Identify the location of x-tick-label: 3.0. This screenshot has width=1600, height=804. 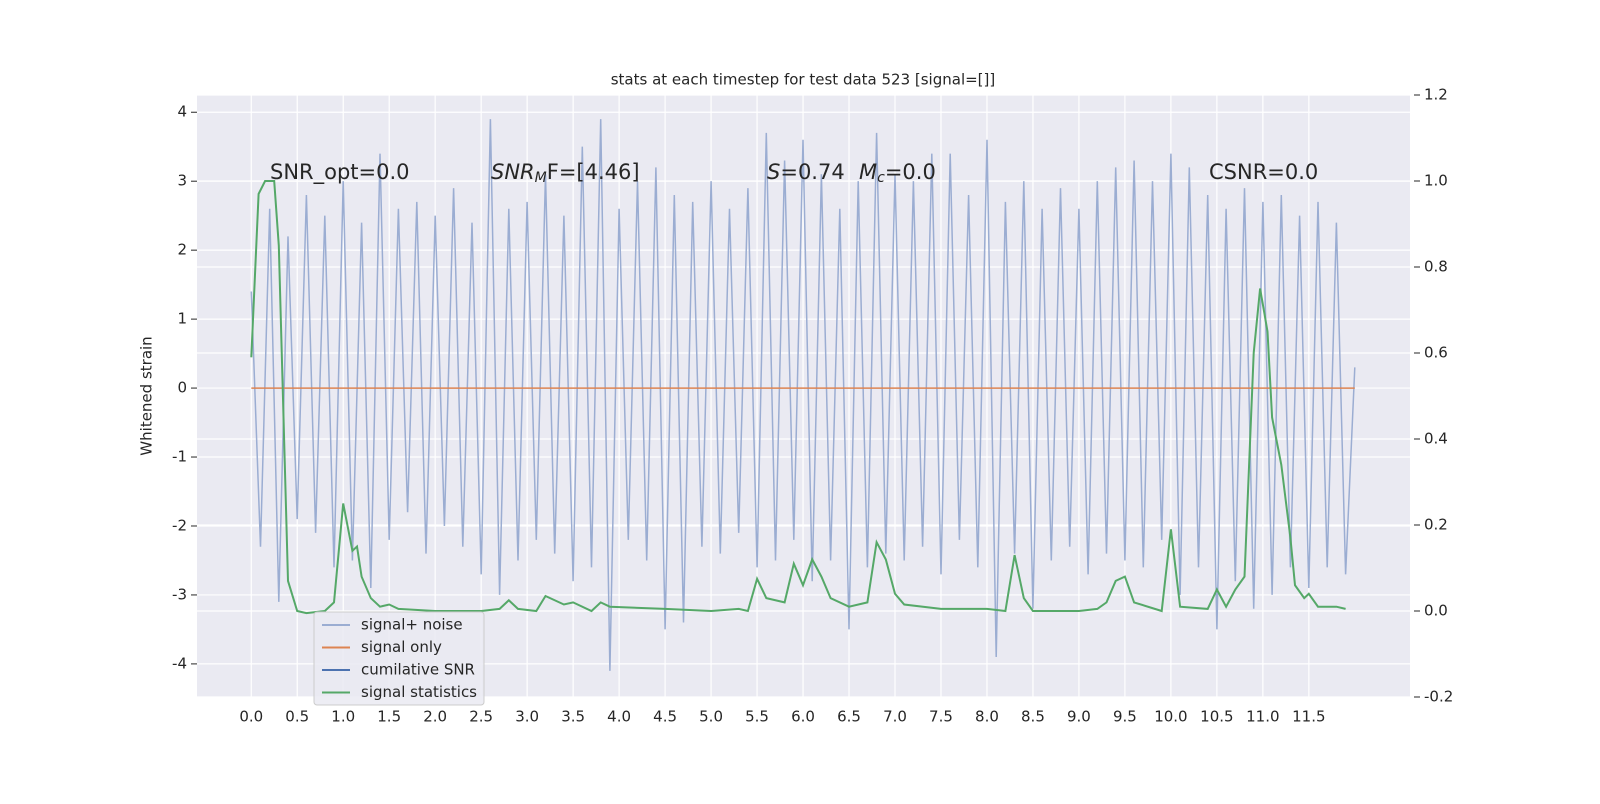
(527, 717).